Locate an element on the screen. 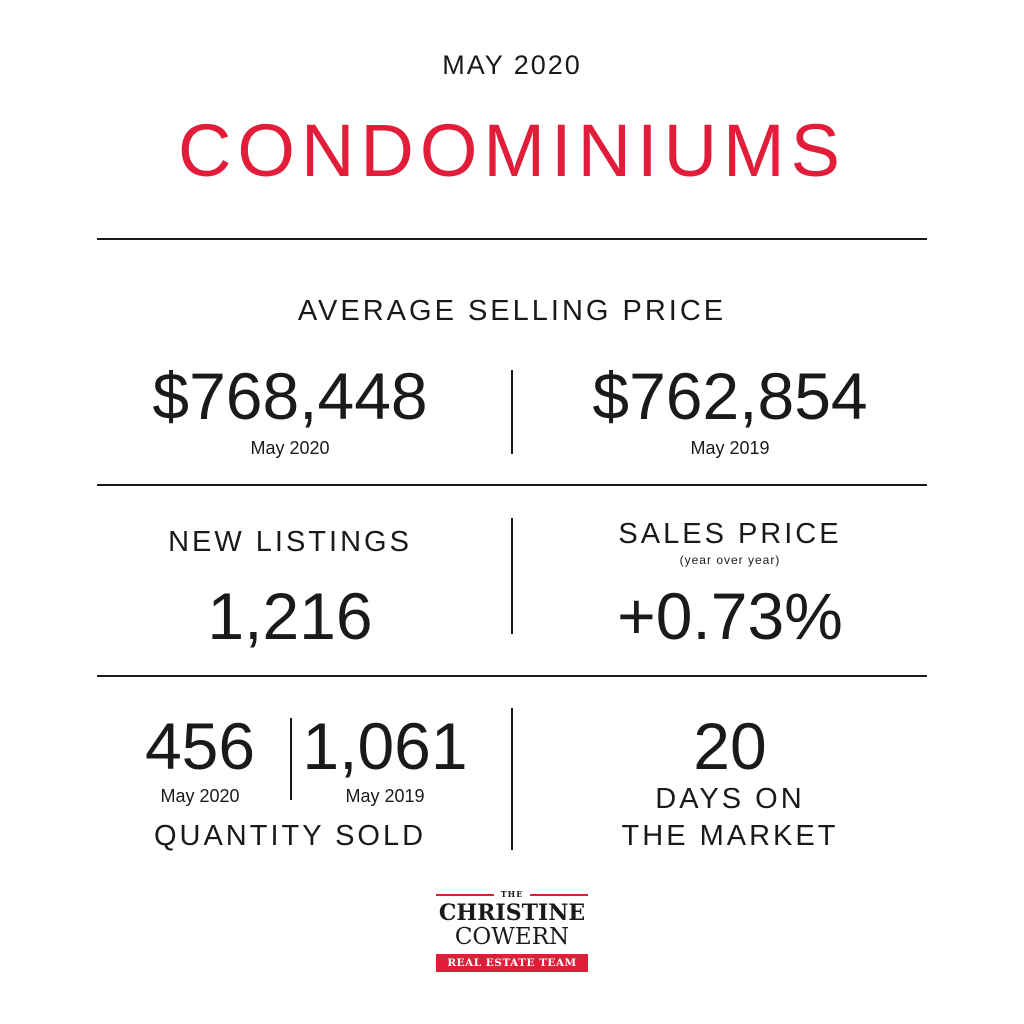 This screenshot has width=1024, height=1024. quantity-sold-previous-caption: May 2019 is located at coordinates (385, 796).